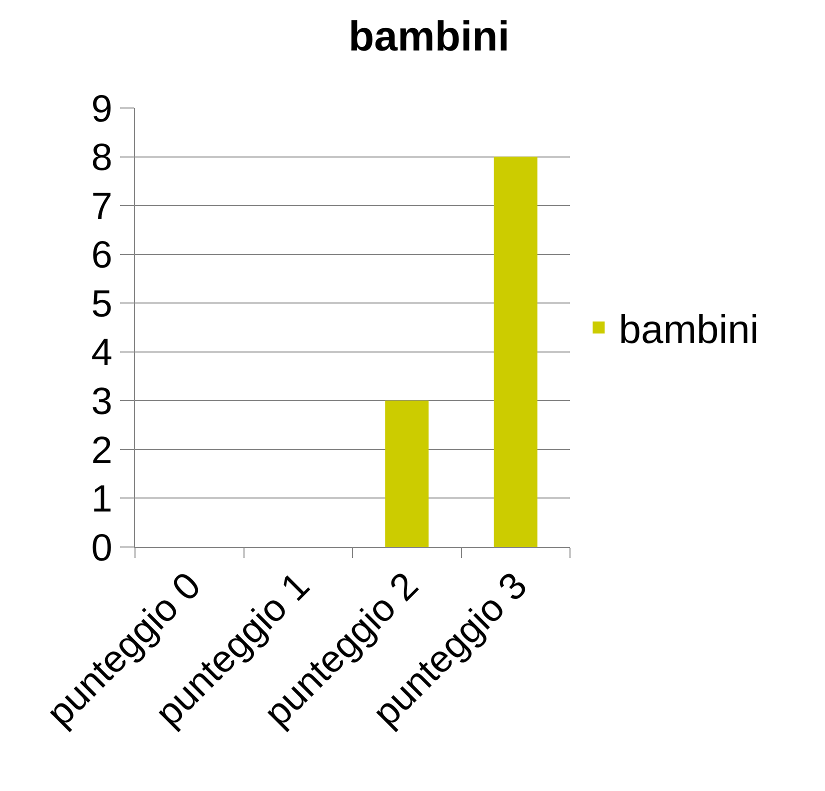 This screenshot has height=791, width=825. What do you see at coordinates (101, 109) in the screenshot?
I see `y-tick-label: 9` at bounding box center [101, 109].